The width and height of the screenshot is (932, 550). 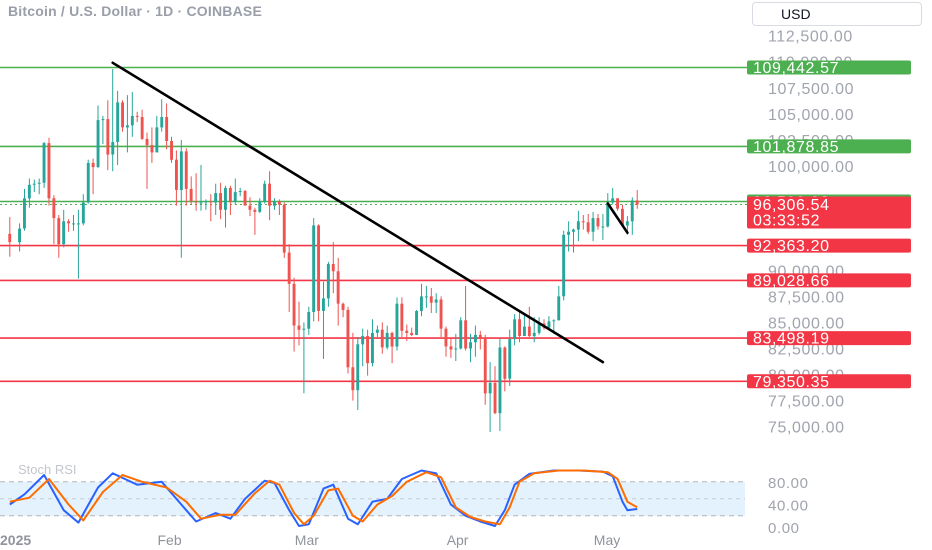 I want to click on oscillator-axis-tick: 0.00, so click(x=784, y=528).